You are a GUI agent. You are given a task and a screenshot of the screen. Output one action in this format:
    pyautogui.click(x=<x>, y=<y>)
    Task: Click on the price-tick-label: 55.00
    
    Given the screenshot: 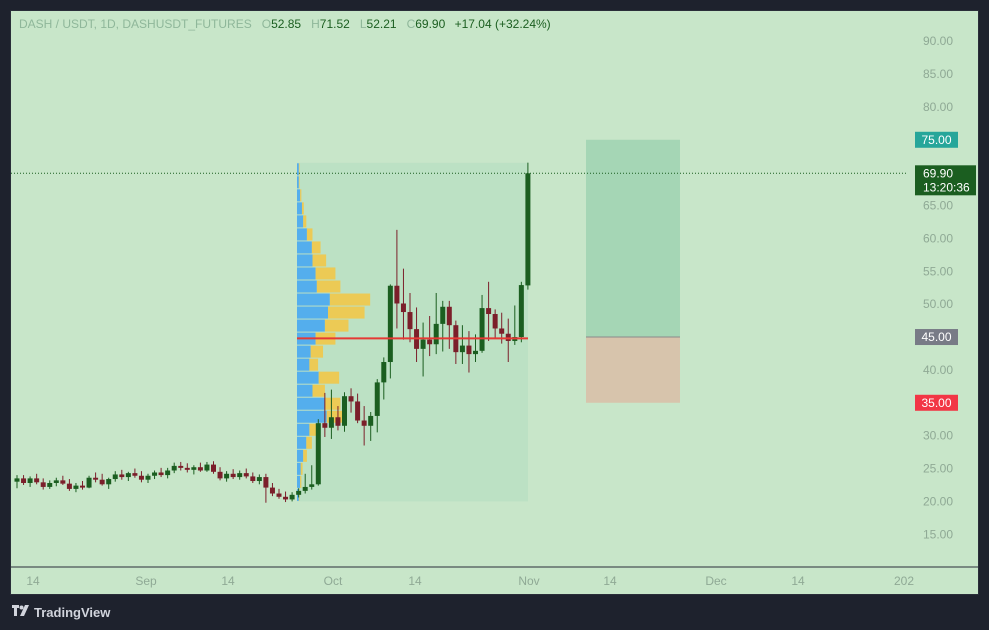 What is the action you would take?
    pyautogui.click(x=938, y=271)
    